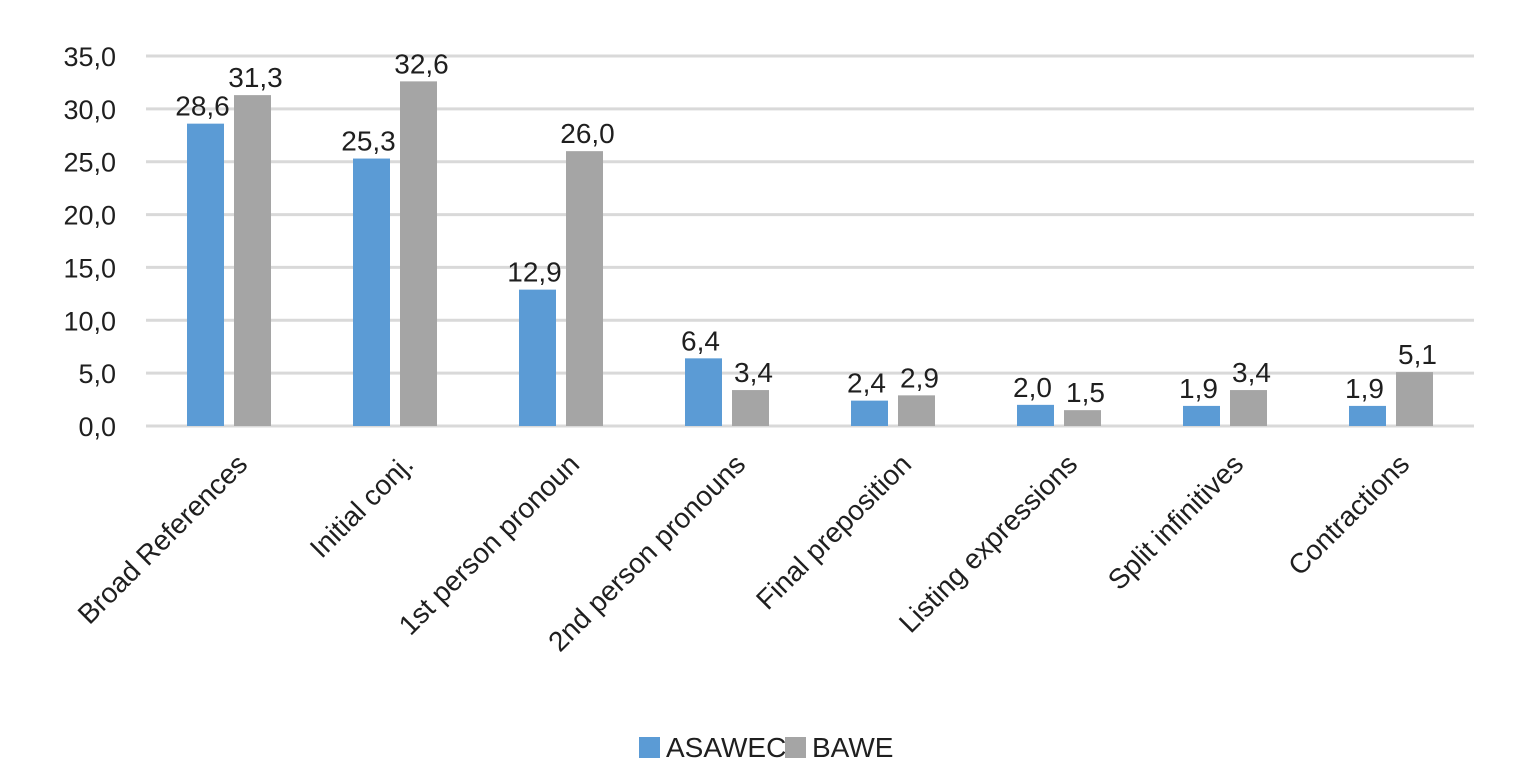 This screenshot has width=1513, height=780. I want to click on data-label: 2,4, so click(866, 383).